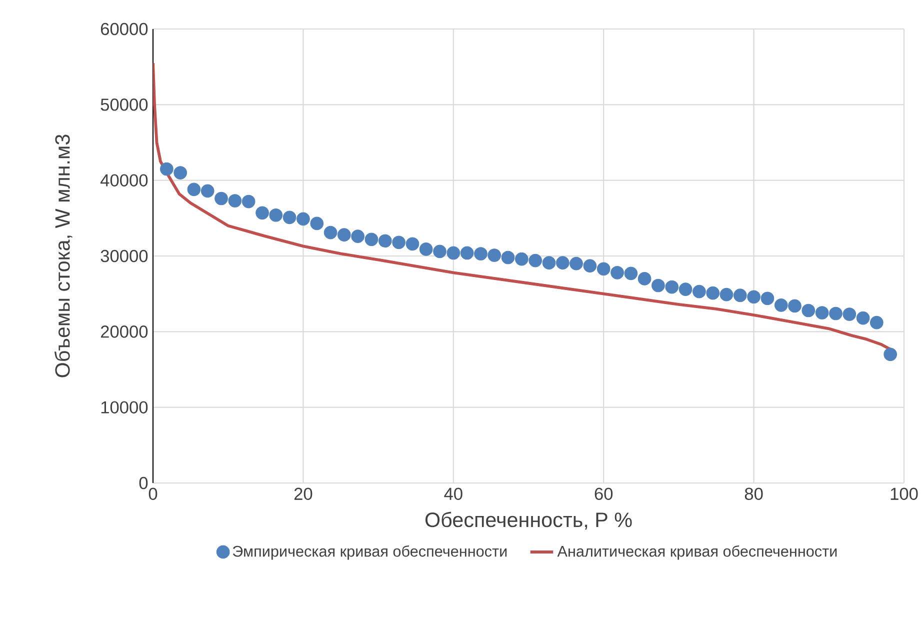 The image size is (921, 626). What do you see at coordinates (369, 552) in the screenshot?
I see `legend-label: Эмпирическая кривая обеспеченности` at bounding box center [369, 552].